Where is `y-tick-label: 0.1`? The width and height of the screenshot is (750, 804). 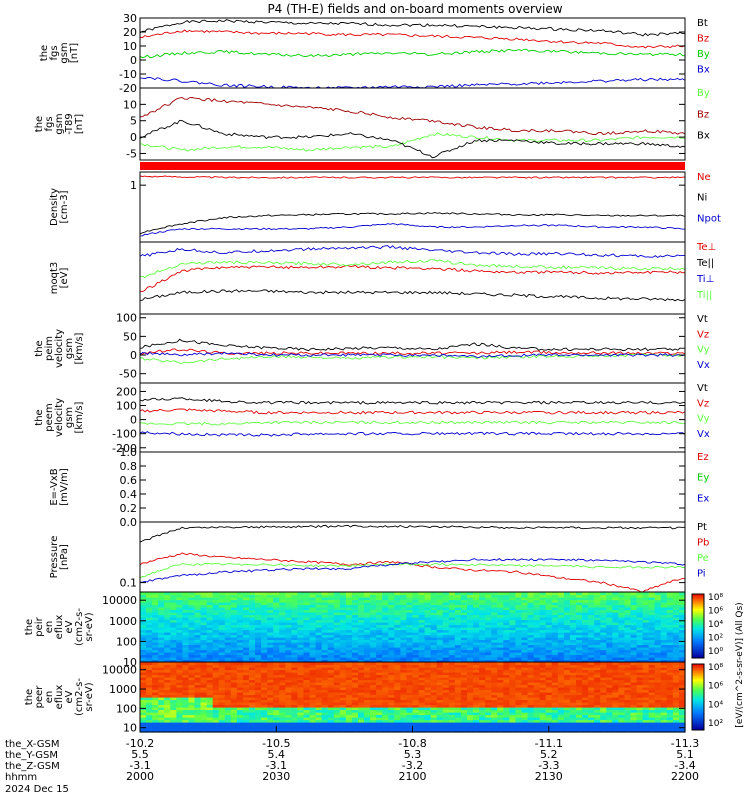 y-tick-label: 0.1 is located at coordinates (129, 583).